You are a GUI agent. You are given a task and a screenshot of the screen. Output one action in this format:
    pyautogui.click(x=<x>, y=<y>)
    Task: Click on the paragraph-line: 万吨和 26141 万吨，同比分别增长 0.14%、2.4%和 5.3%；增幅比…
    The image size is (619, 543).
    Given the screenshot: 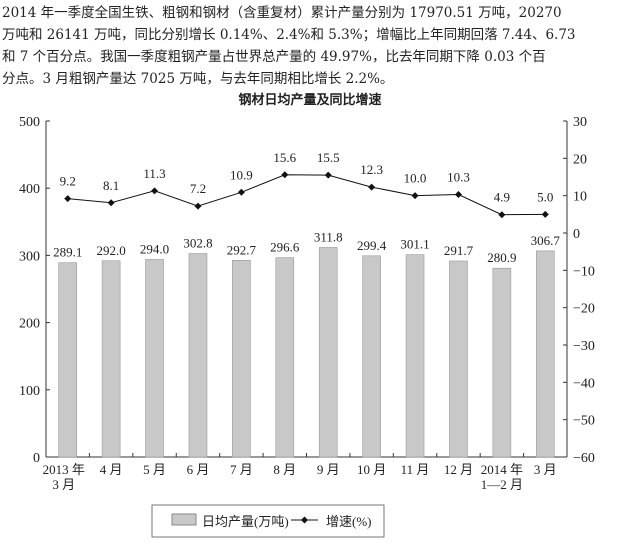 What is the action you would take?
    pyautogui.click(x=289, y=35)
    